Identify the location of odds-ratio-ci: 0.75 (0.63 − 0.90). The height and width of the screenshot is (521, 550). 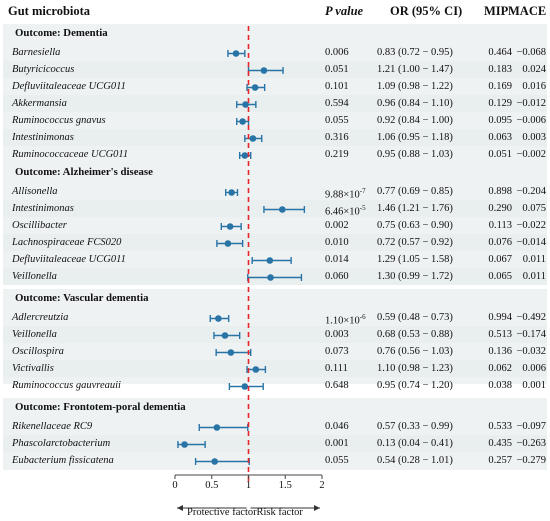
(415, 225).